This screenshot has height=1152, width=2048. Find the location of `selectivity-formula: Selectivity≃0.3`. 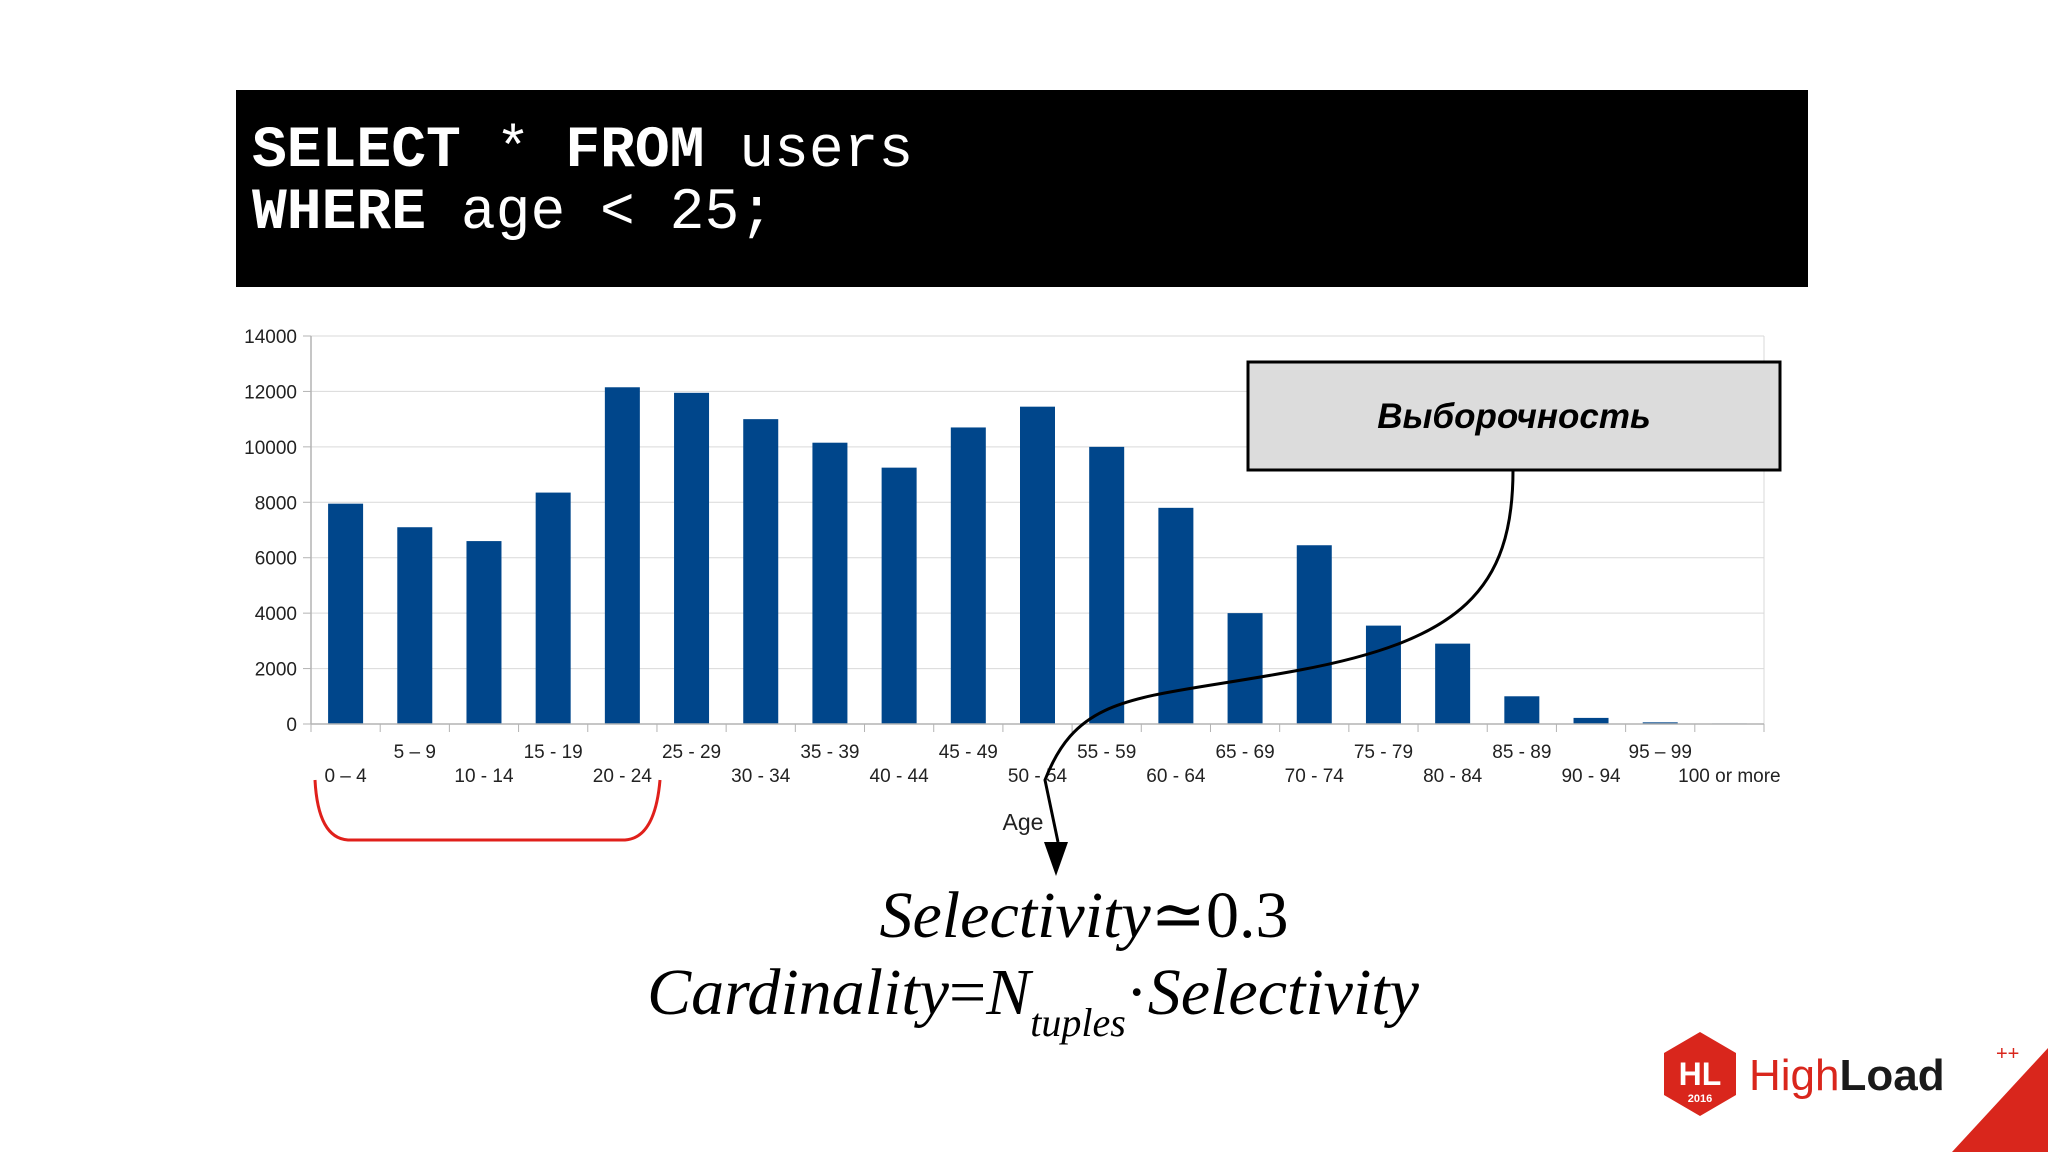

selectivity-formula: Selectivity≃0.3 is located at coordinates (1024, 915).